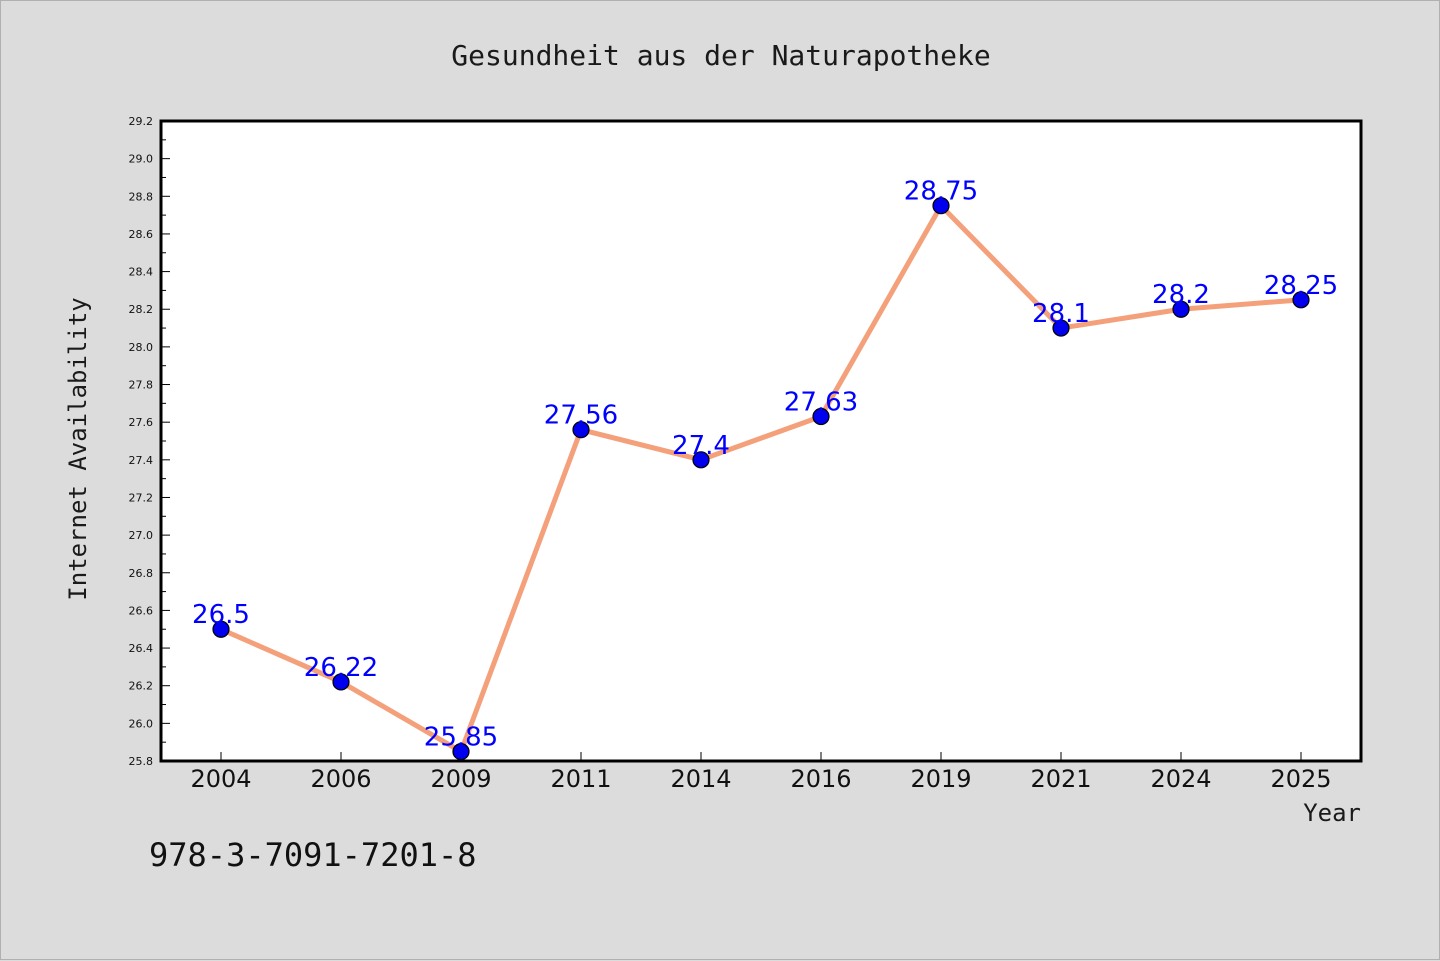 This screenshot has width=1440, height=961. Describe the element at coordinates (940, 779) in the screenshot. I see `x-tick-label: 2019` at that location.